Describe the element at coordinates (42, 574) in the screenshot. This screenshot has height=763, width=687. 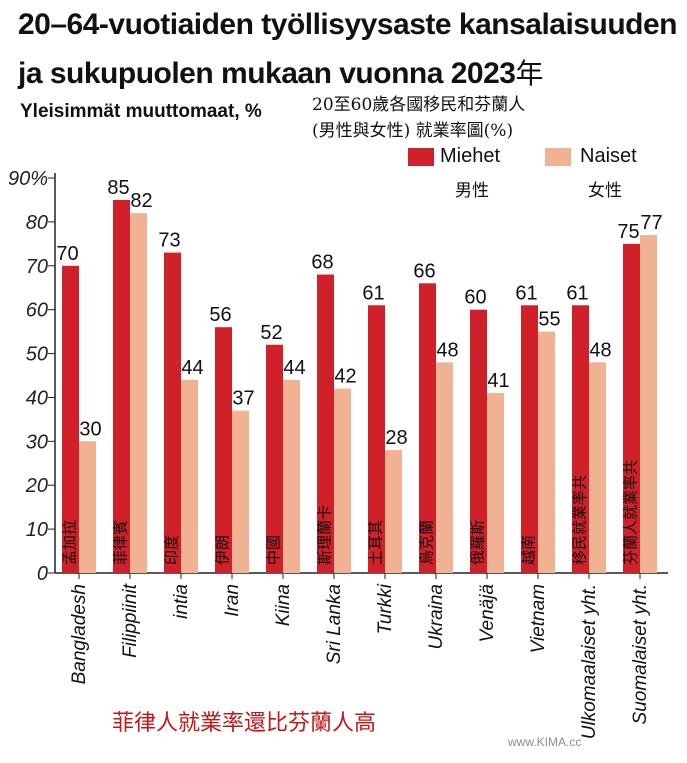
I see `y-tick-label: 0` at that location.